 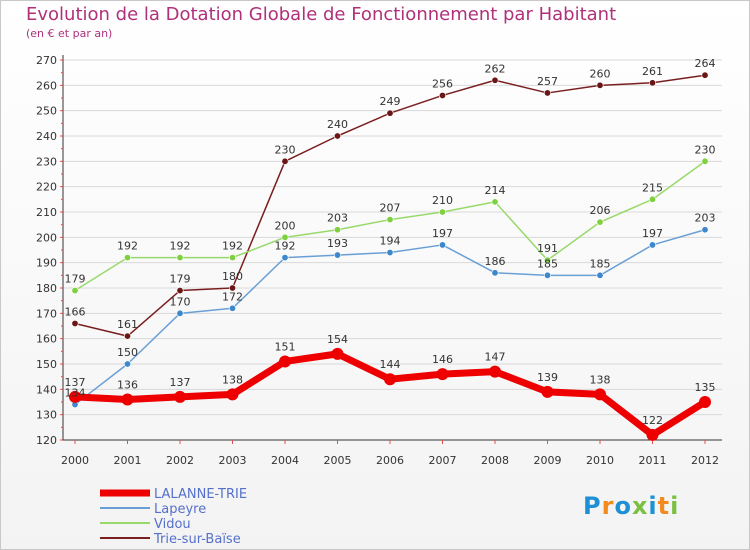 What do you see at coordinates (172, 524) in the screenshot?
I see `legend-label-vidou: Vidou` at bounding box center [172, 524].